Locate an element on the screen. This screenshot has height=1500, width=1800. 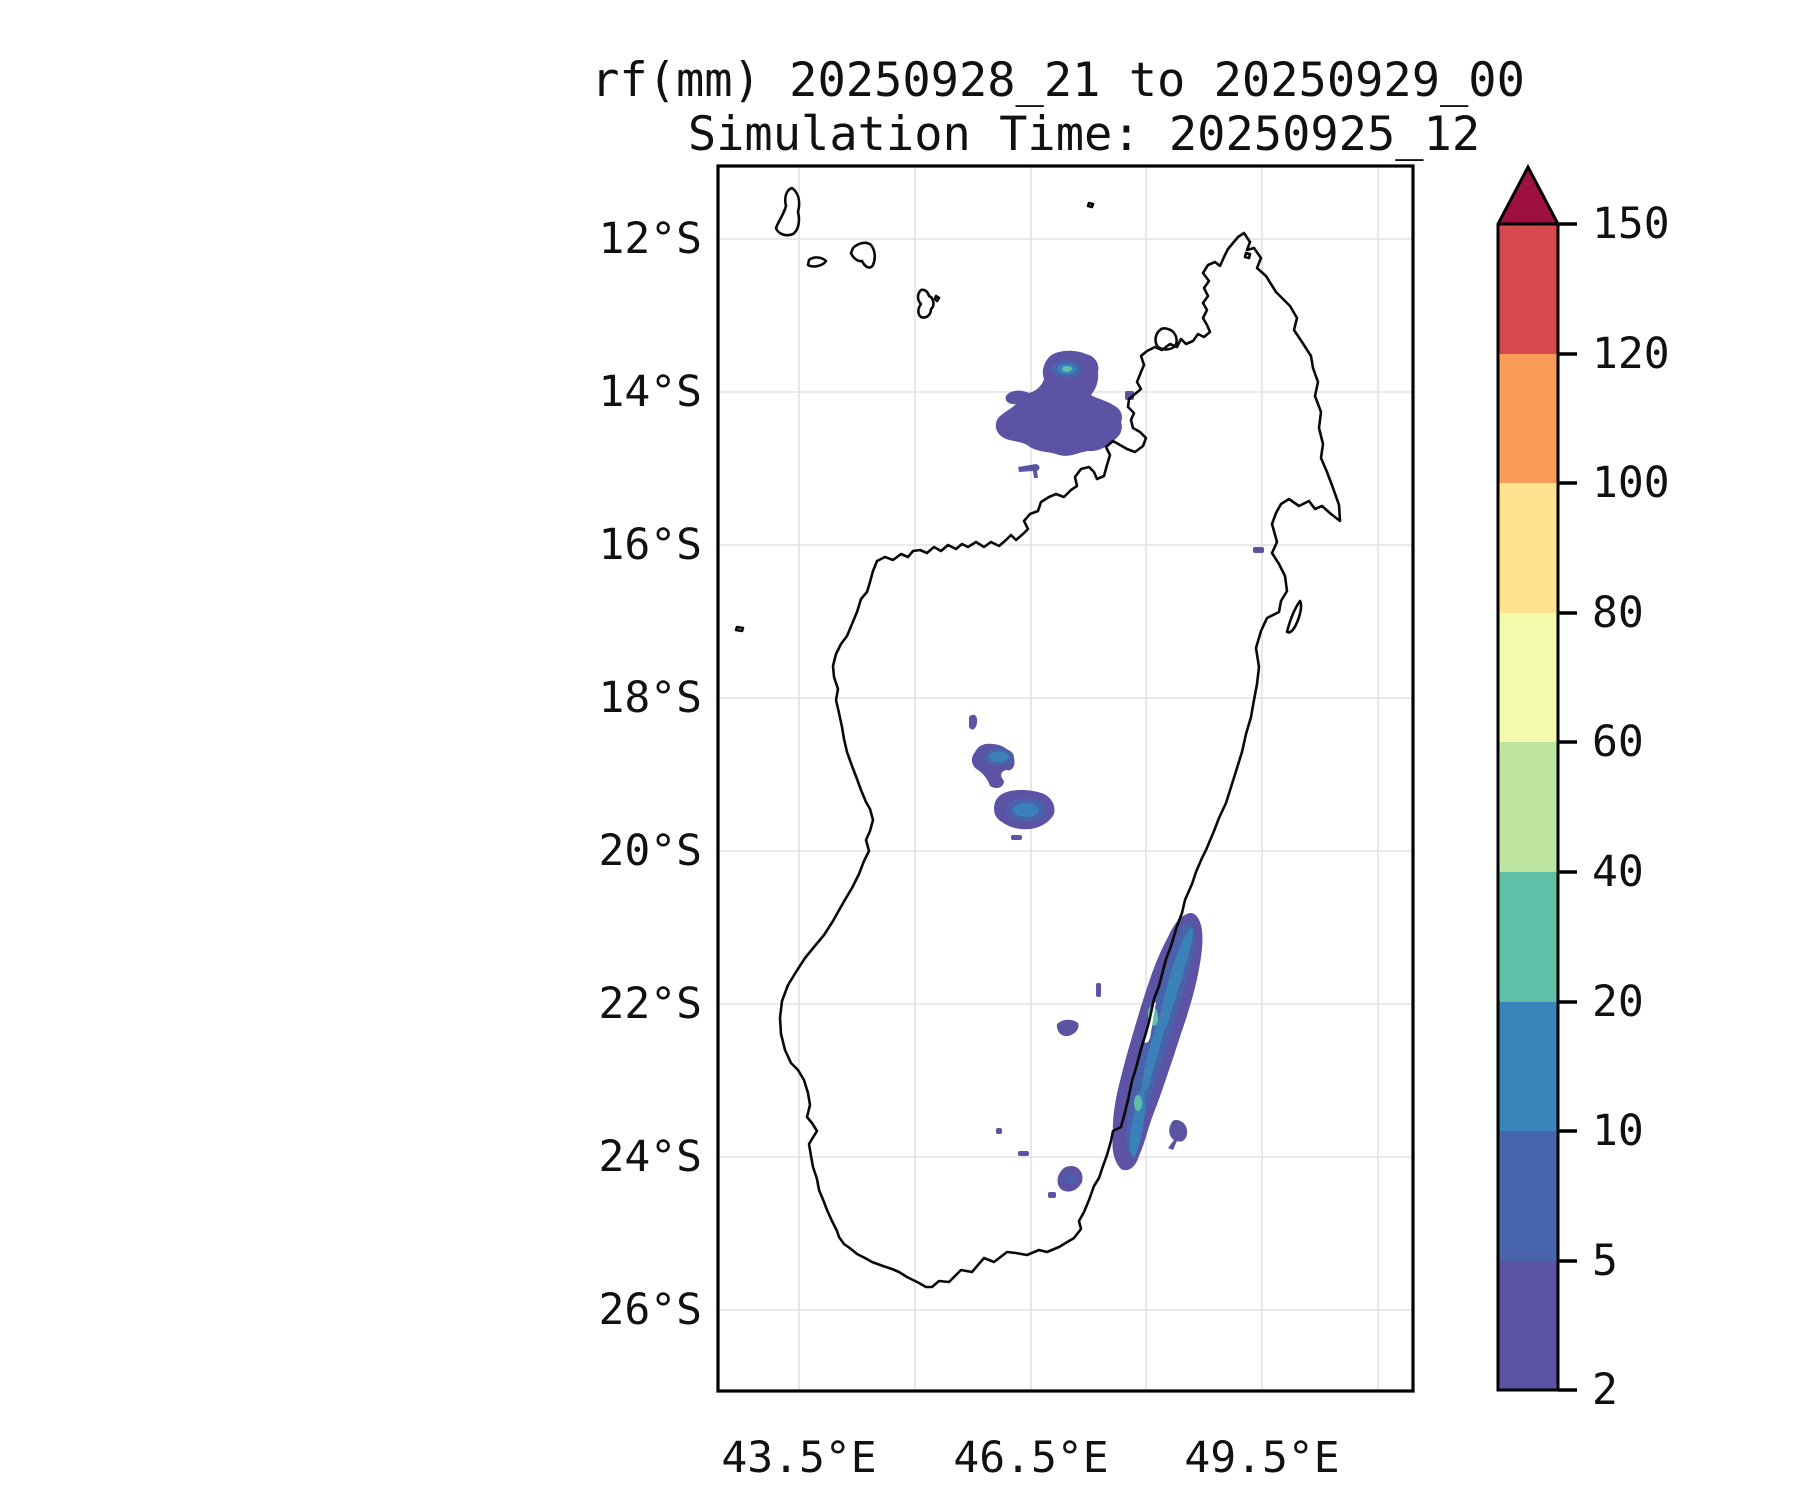
colorbar-tick-label: 60 is located at coordinates (1618, 742).